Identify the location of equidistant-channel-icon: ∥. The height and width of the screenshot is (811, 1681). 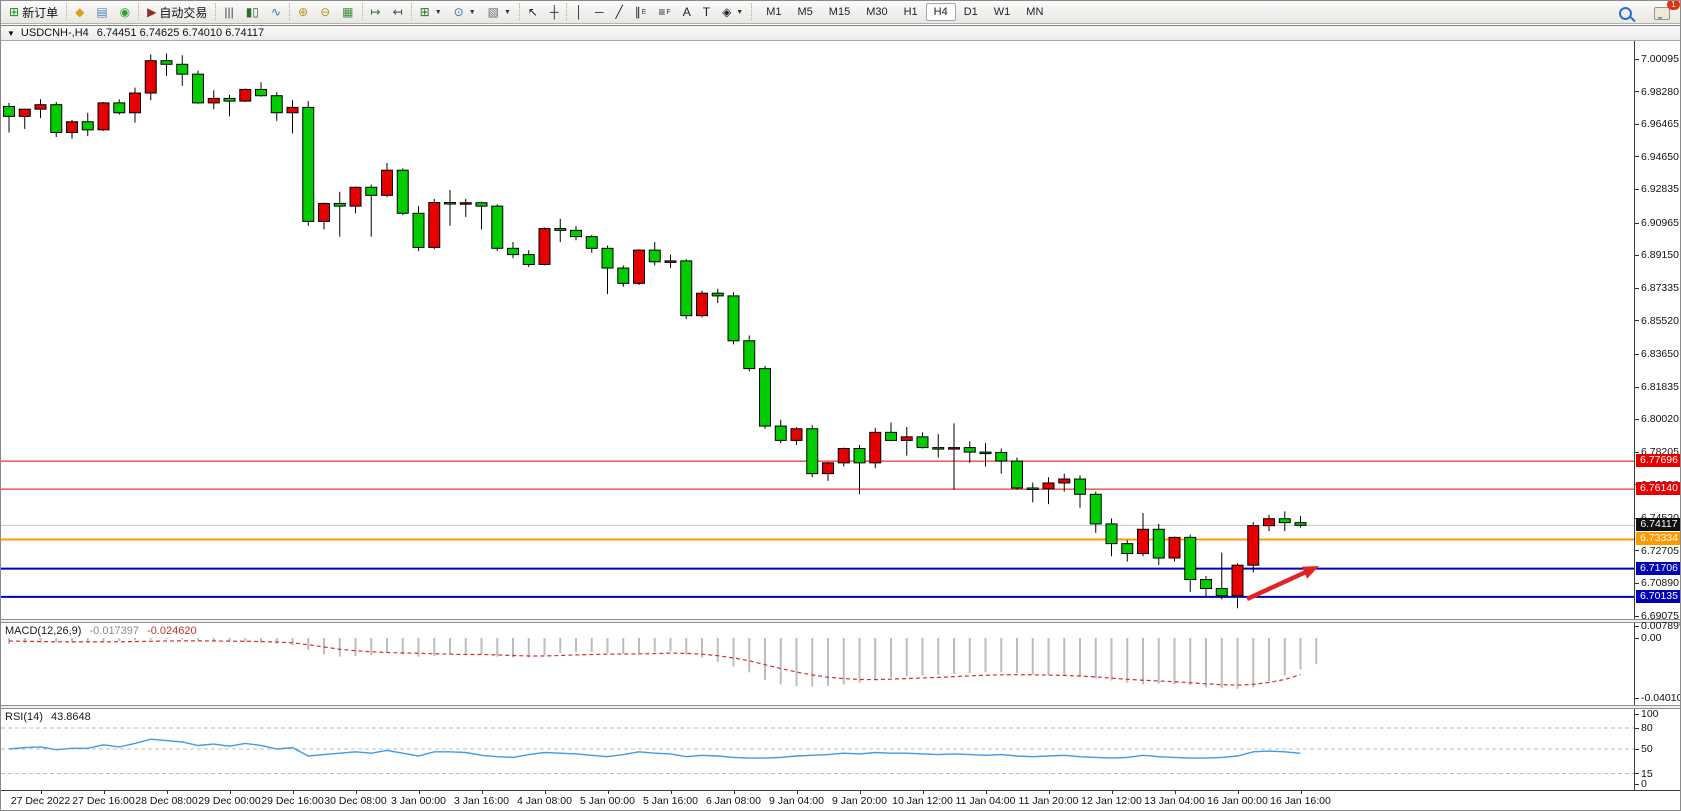
(637, 12).